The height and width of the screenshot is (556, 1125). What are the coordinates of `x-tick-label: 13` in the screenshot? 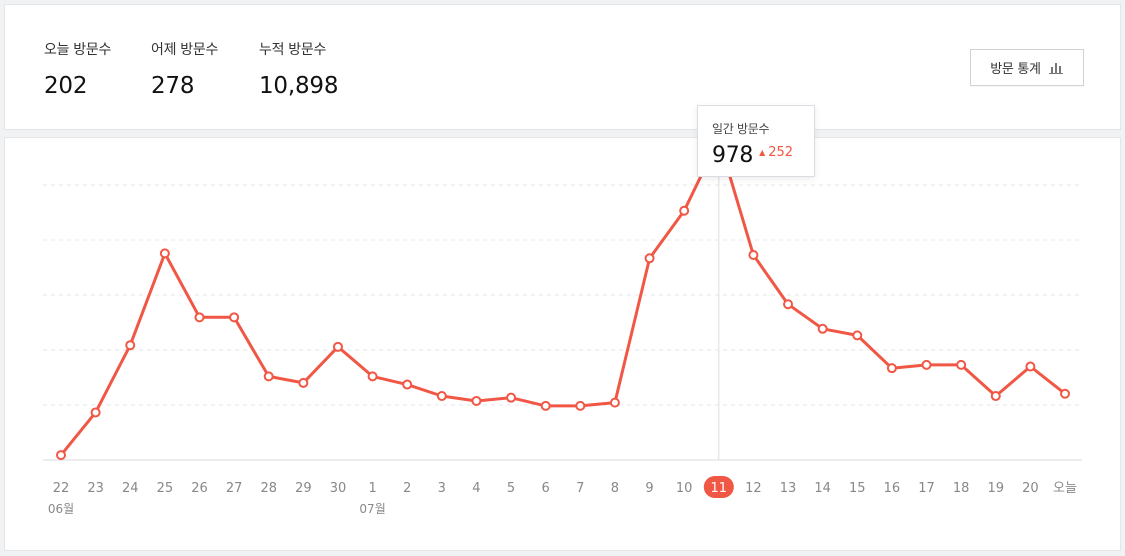 It's located at (788, 488).